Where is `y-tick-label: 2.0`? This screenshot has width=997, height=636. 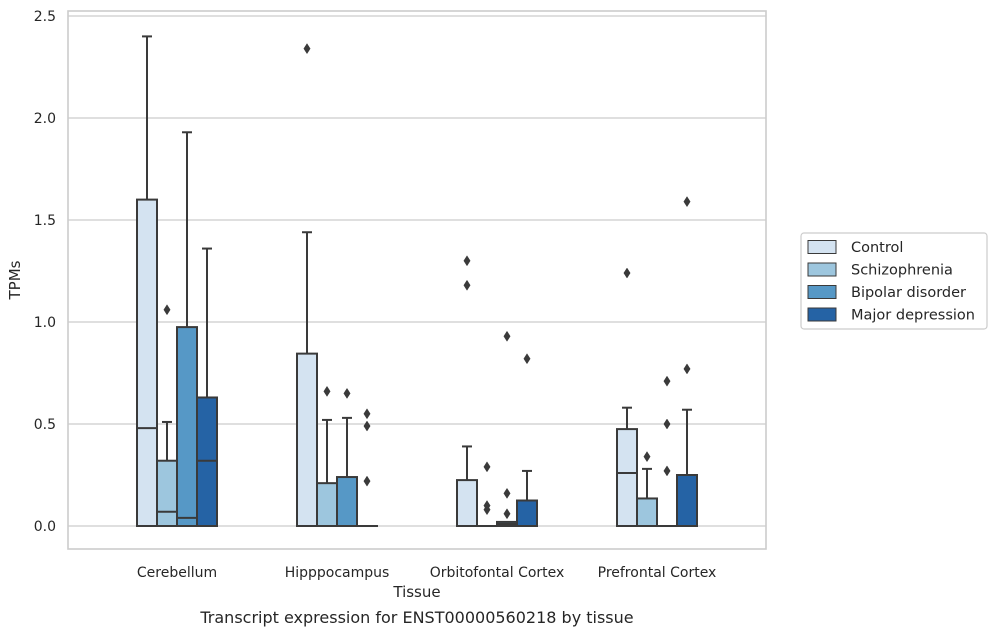 y-tick-label: 2.0 is located at coordinates (45, 119).